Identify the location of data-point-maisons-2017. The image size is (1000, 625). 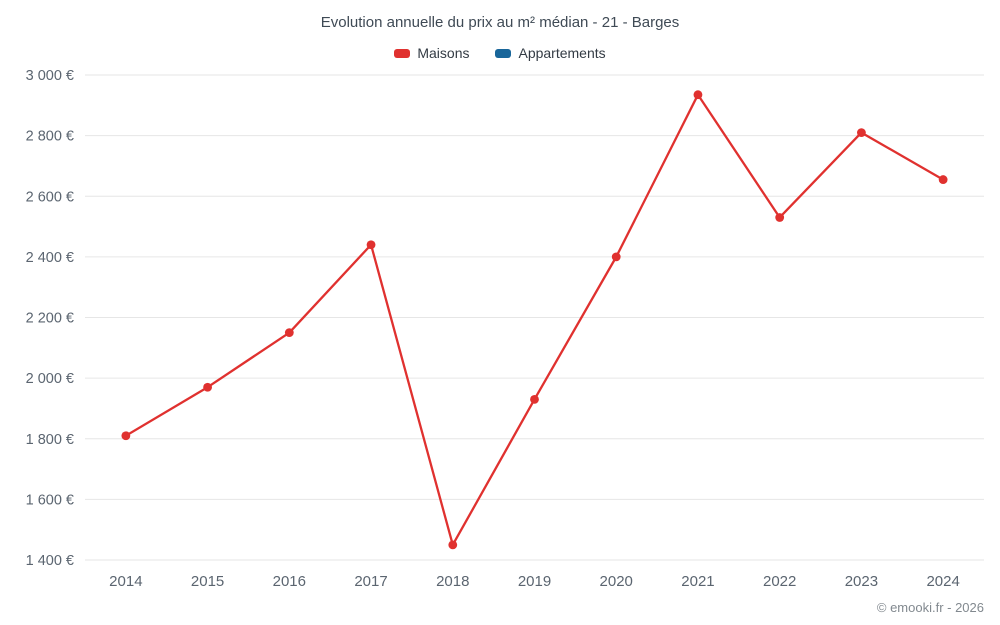
(371, 245).